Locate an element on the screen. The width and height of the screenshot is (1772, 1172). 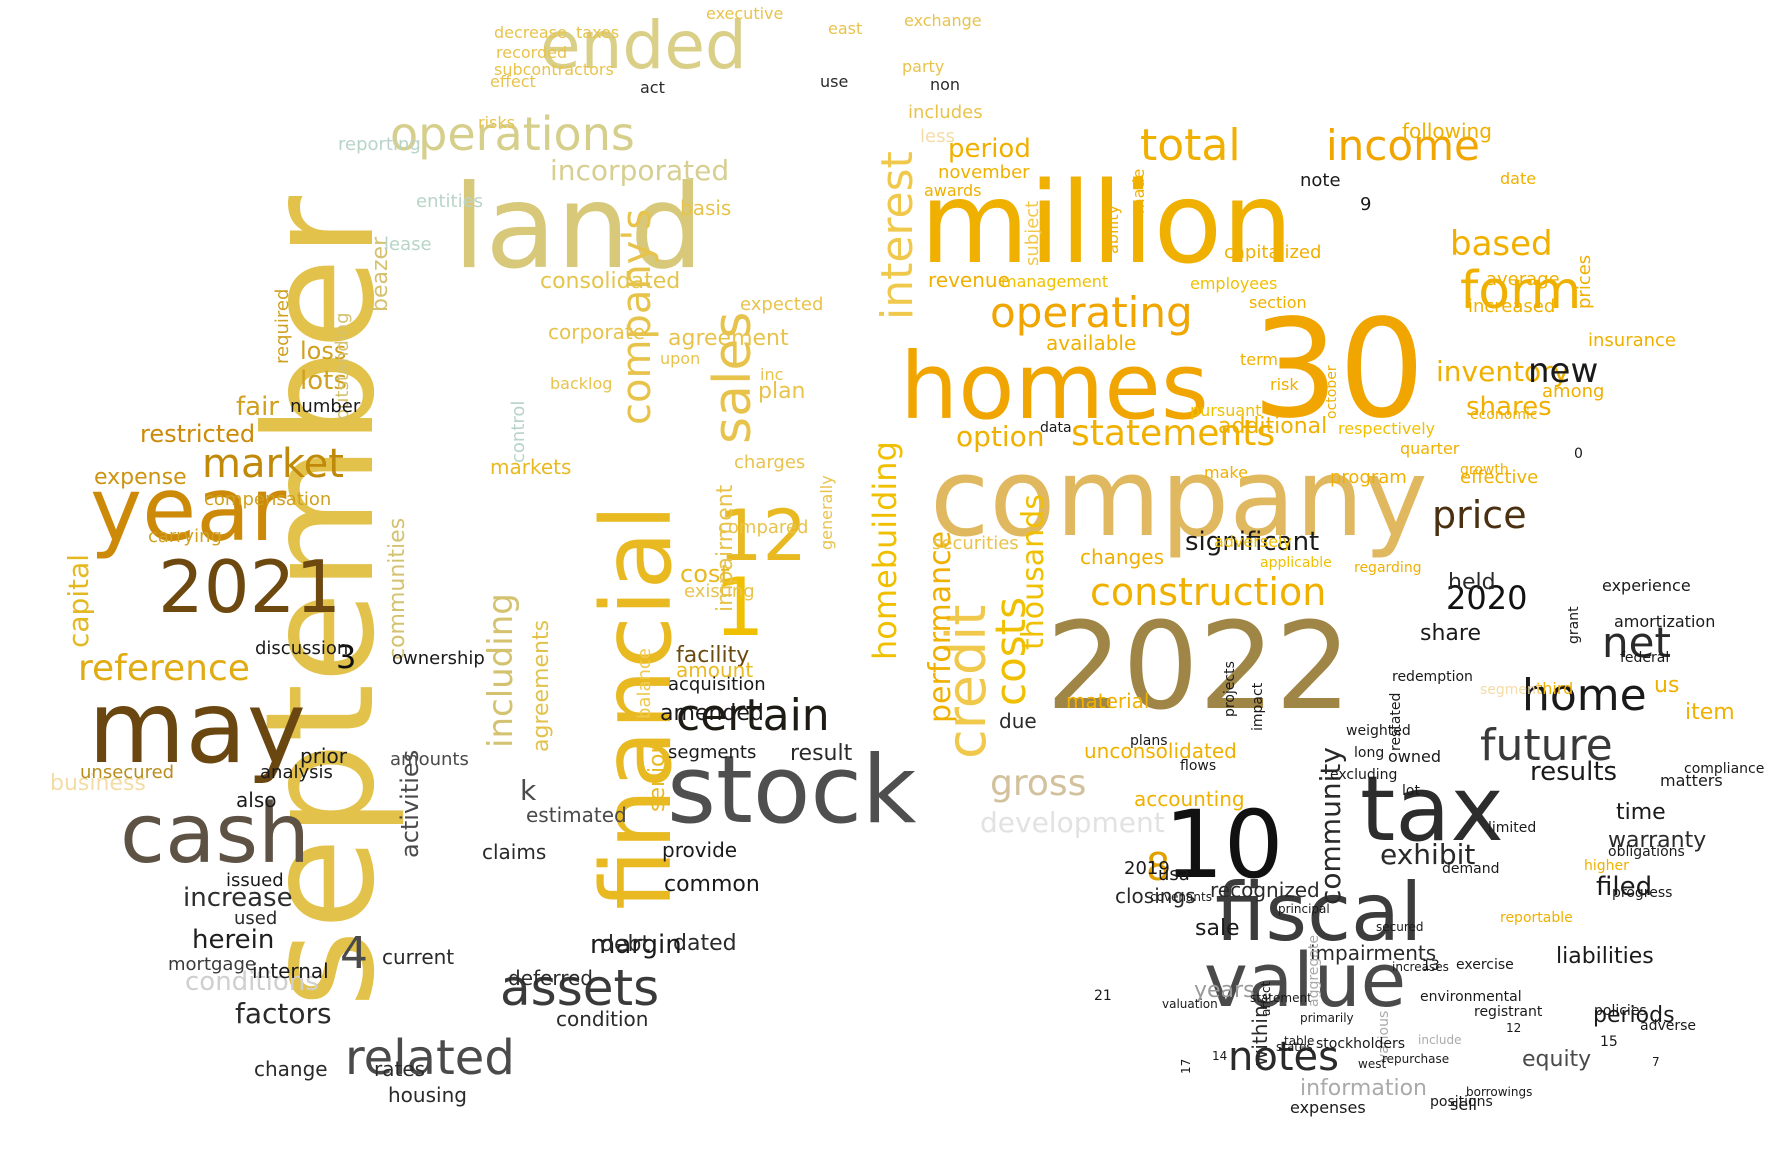
word-64: inventory is located at coordinates (1502, 371).